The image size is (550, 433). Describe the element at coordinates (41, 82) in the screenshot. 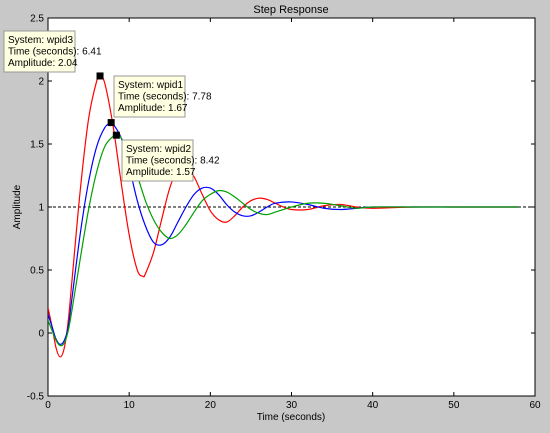

I see `y-tick-label: 2` at that location.